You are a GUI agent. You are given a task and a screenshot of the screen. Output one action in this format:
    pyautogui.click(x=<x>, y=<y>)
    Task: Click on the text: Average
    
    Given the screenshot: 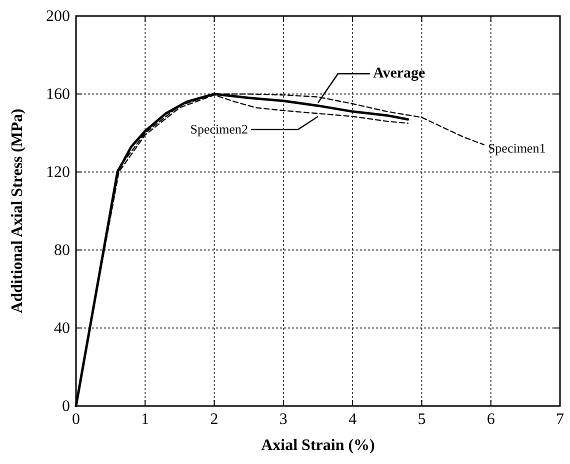 What is the action you would take?
    pyautogui.click(x=399, y=74)
    